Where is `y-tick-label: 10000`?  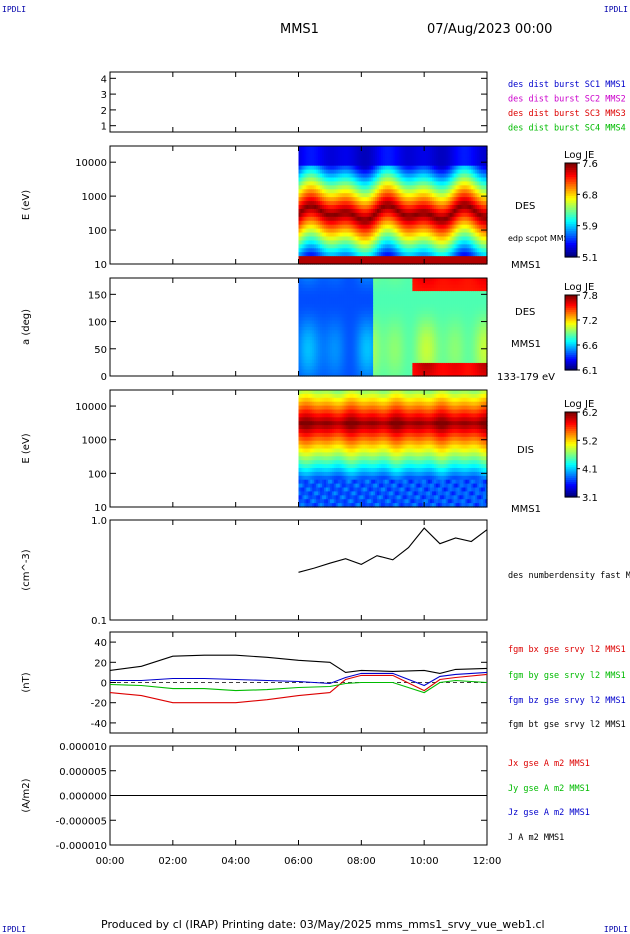
y-tick-label: 10000 is located at coordinates (91, 163).